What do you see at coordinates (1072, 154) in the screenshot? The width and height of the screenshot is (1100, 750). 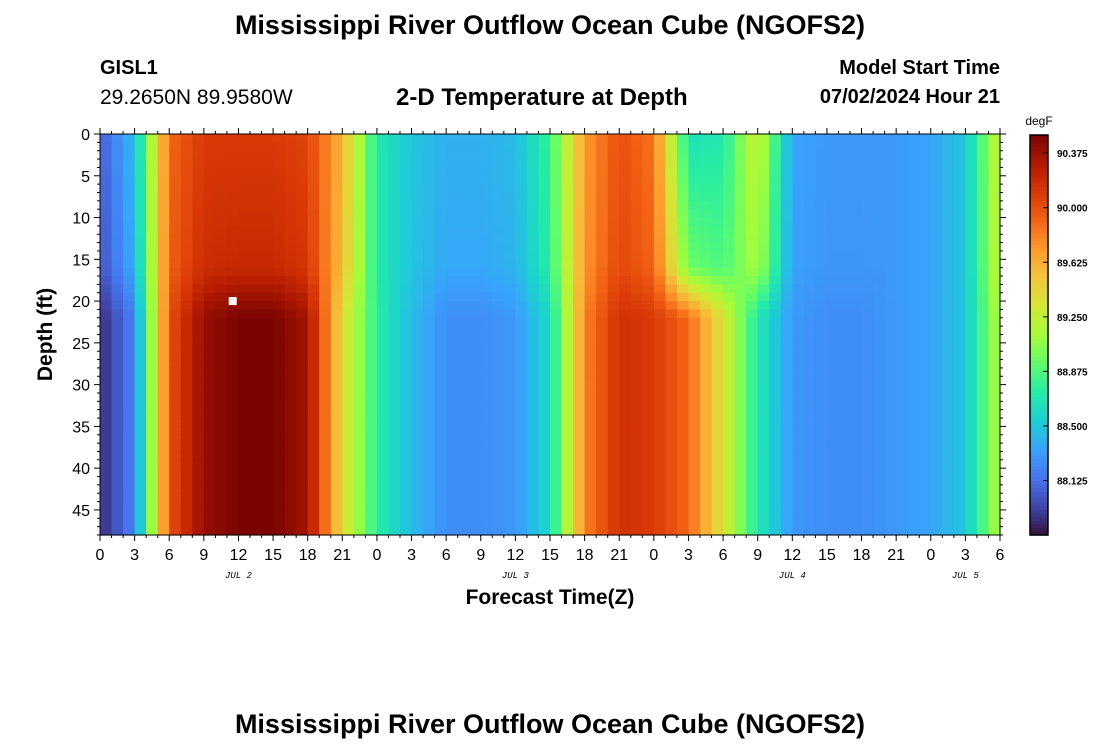 I see `colorbar-tick-label: 90.375` at bounding box center [1072, 154].